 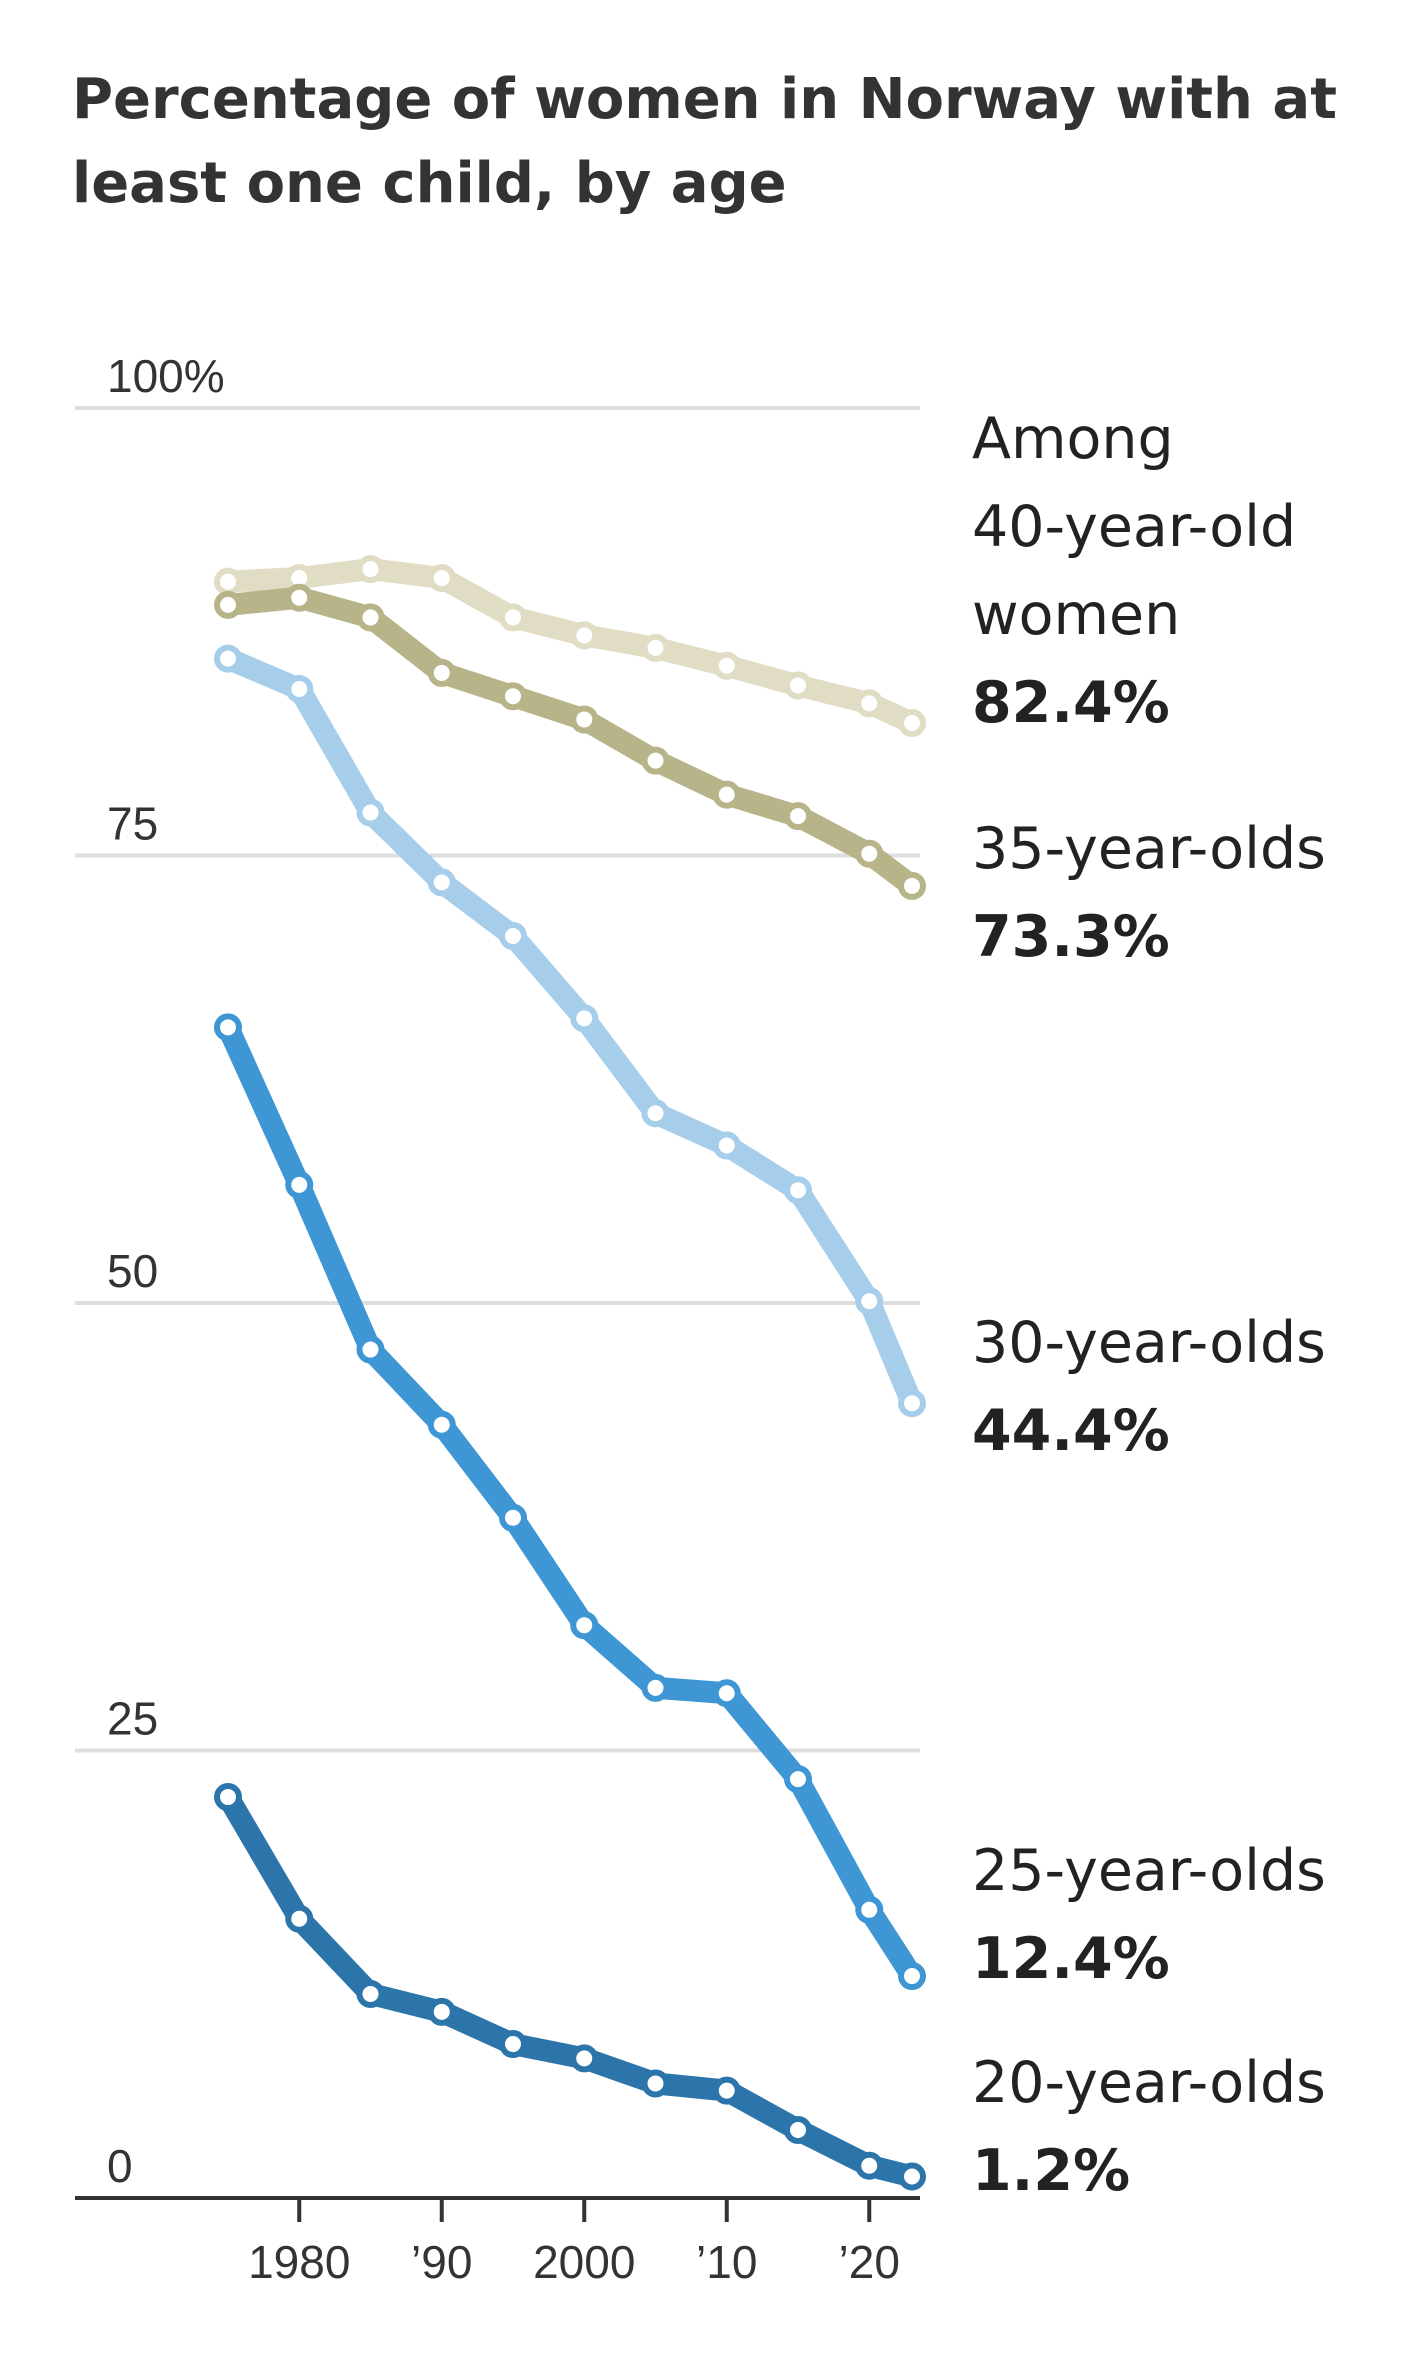 I want to click on series-value-label: 73.3%, so click(x=1071, y=937).